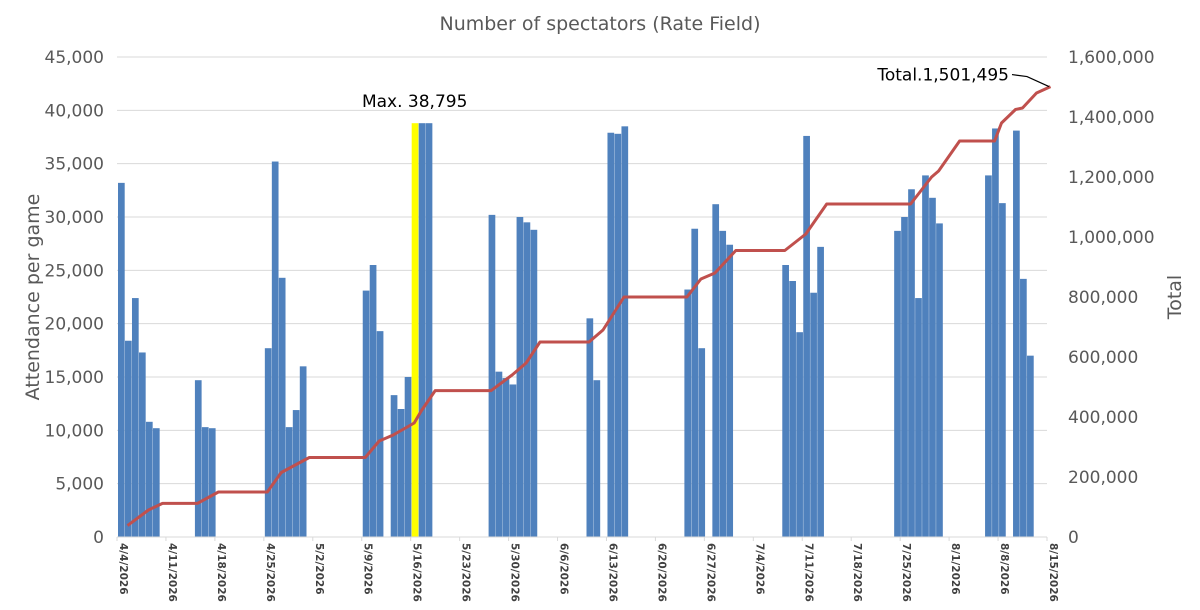 This screenshot has width=1200, height=610. Describe the element at coordinates (74, 165) in the screenshot. I see `y-tick-label: 35,000` at that location.